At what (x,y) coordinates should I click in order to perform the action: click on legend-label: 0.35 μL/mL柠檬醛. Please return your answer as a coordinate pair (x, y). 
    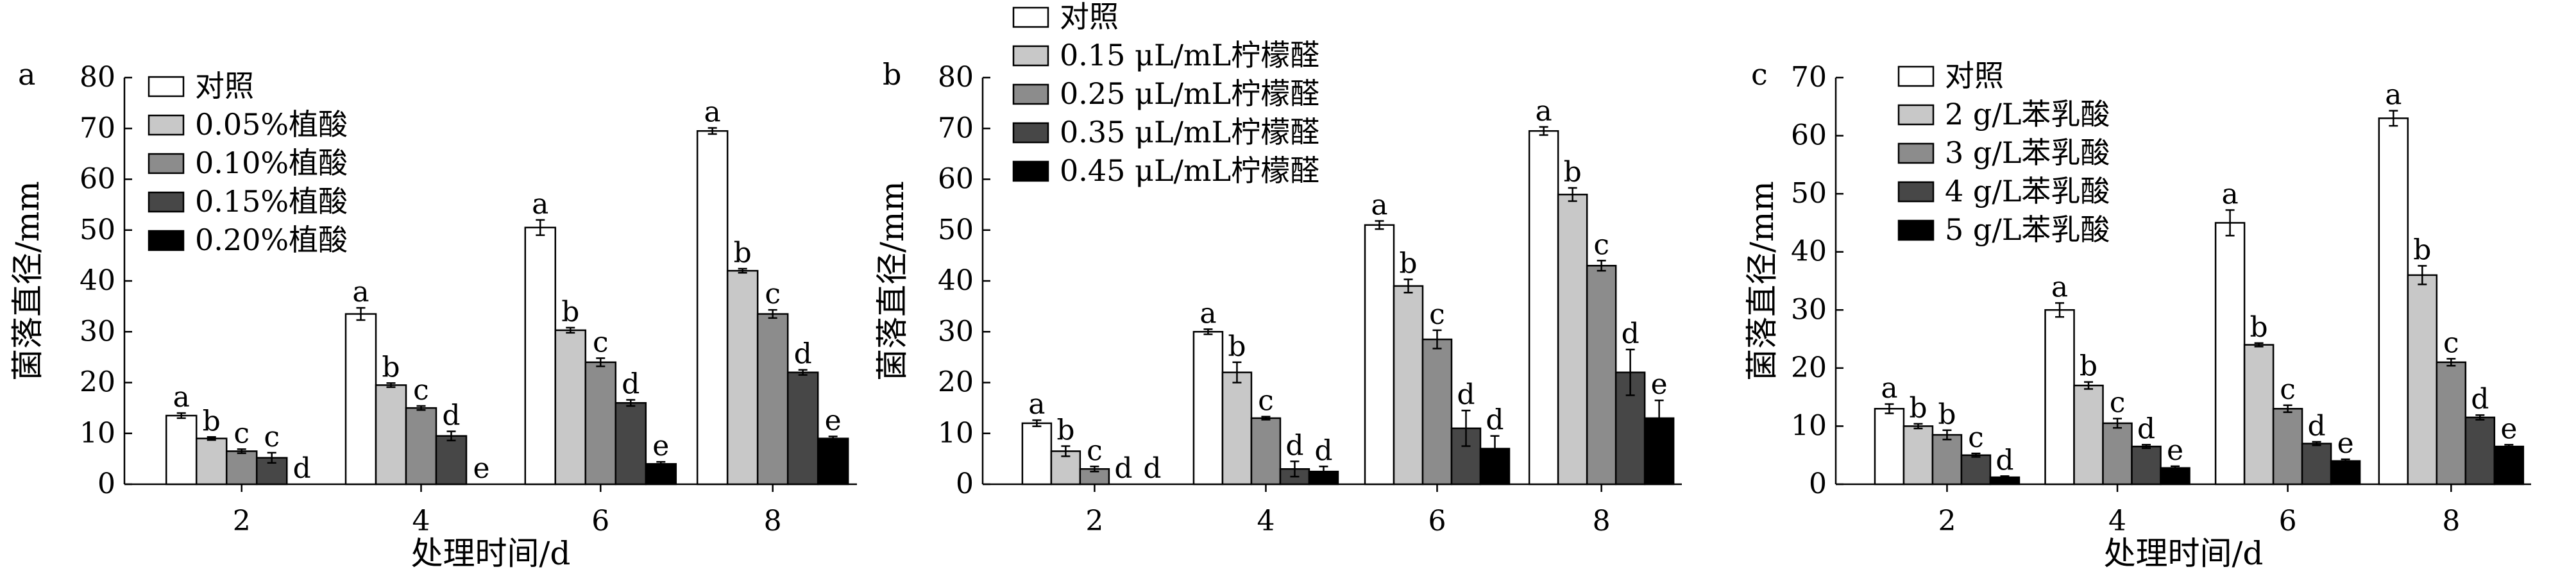
    Looking at the image, I should click on (1189, 132).